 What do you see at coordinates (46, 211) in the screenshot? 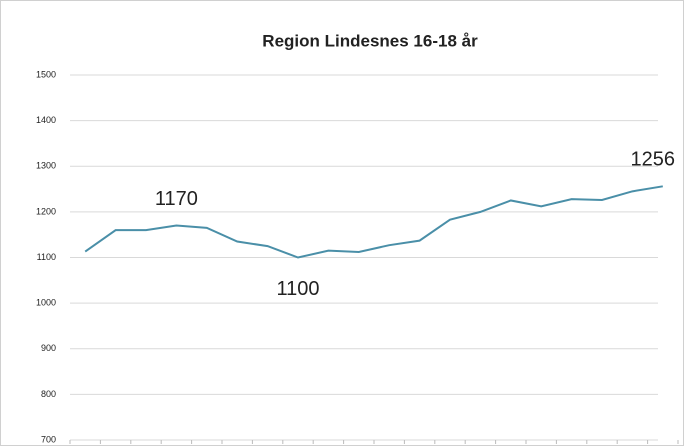
I see `y-tick-label: 1200` at bounding box center [46, 211].